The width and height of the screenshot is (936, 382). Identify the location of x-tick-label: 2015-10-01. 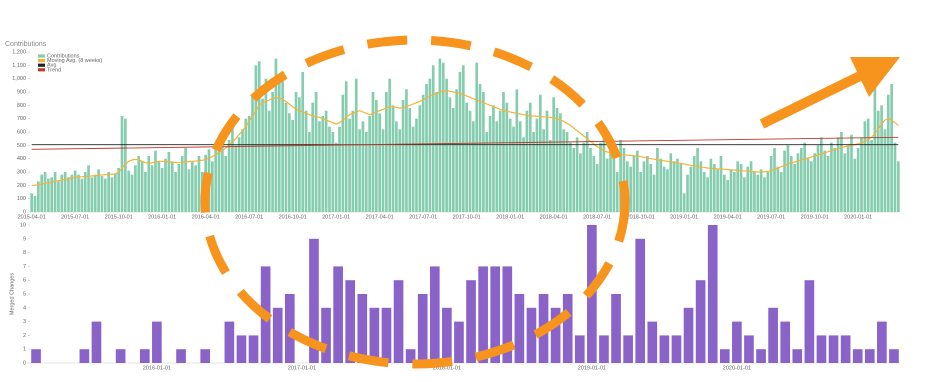
(119, 217).